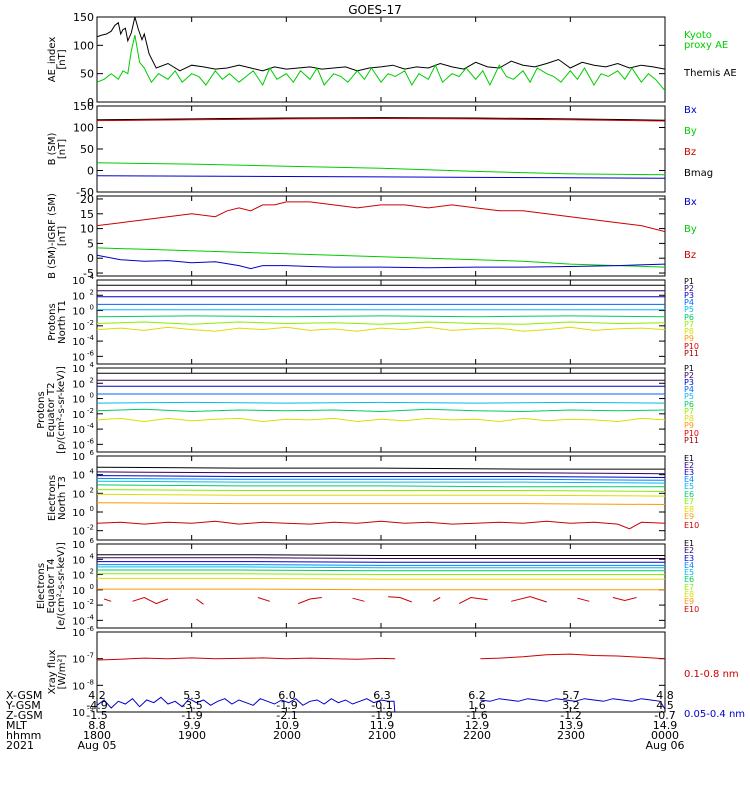  Describe the element at coordinates (665, 745) in the screenshot. I see `x-axis-value: Aug 06` at that location.